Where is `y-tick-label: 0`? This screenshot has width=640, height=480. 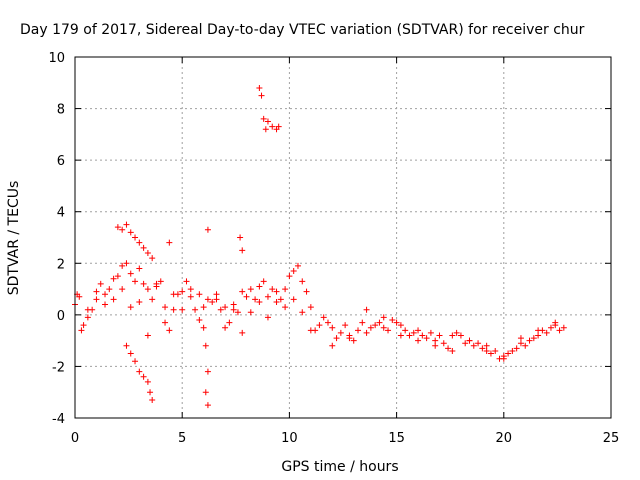
y-tick-label: 0 is located at coordinates (61, 316).